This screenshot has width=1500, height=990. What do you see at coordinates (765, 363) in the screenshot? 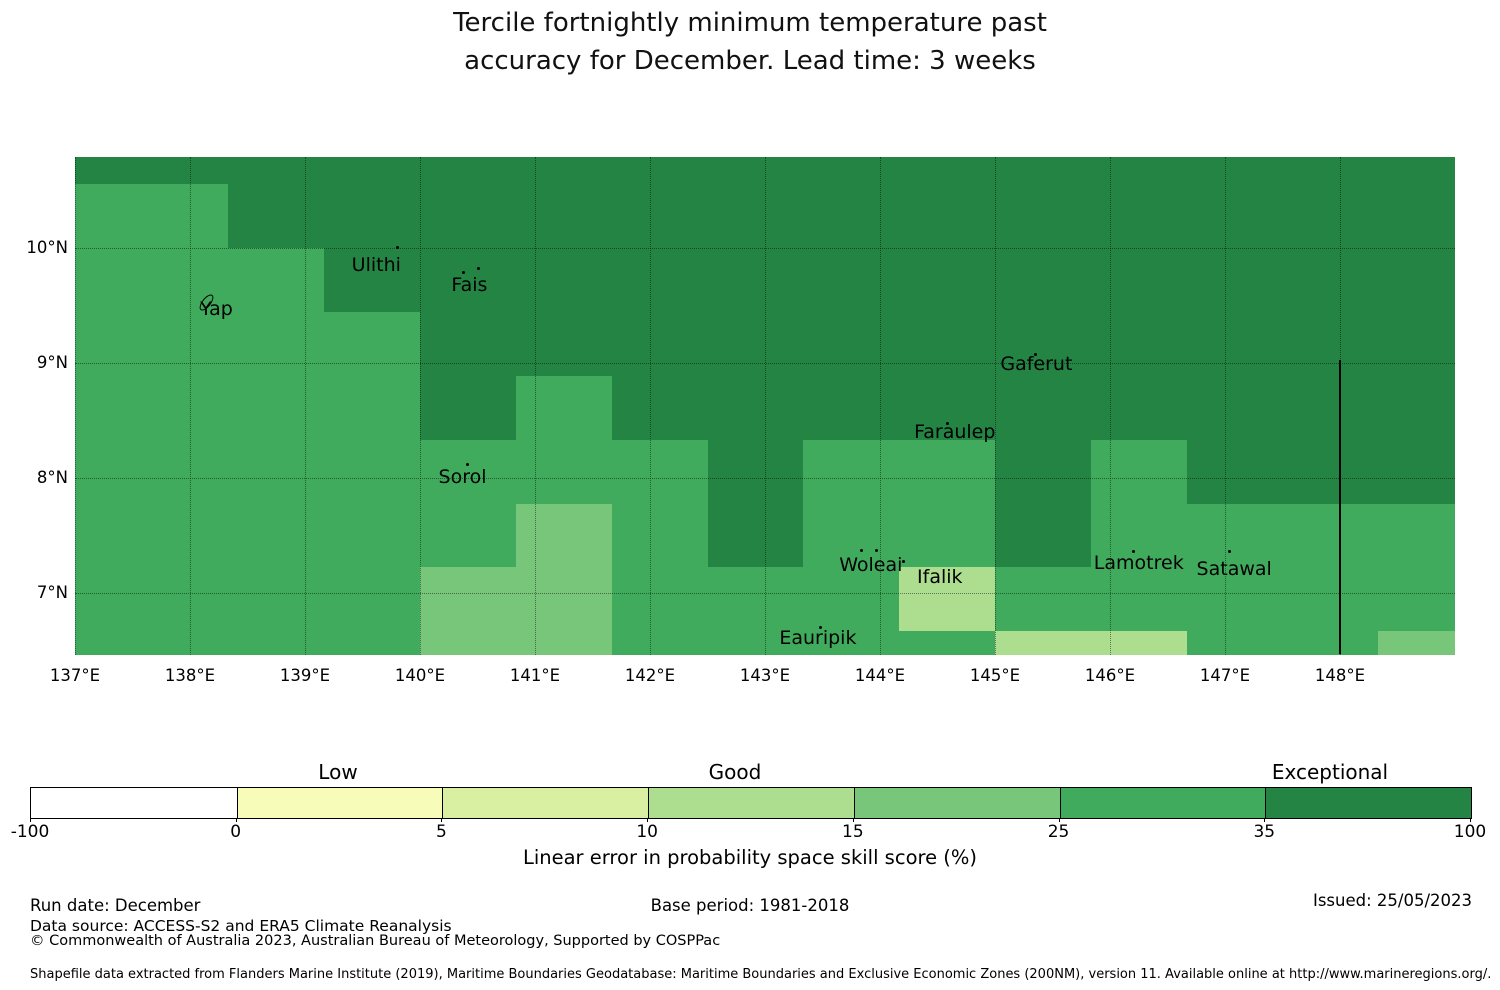
I see `gridline-parallel` at bounding box center [765, 363].